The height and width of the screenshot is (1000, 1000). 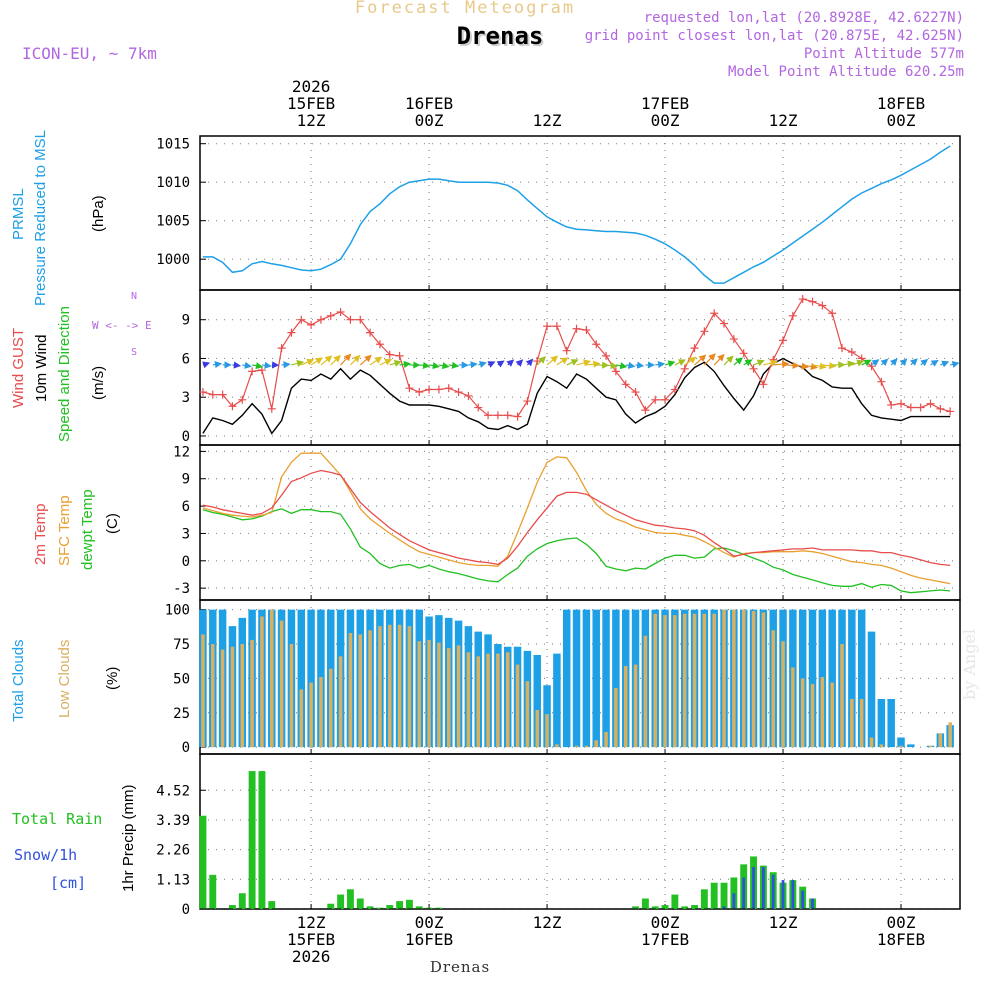 What do you see at coordinates (558, 835) in the screenshot?
I see `panel-4: 0 1.13 2.26 3.39 4.52` at bounding box center [558, 835].